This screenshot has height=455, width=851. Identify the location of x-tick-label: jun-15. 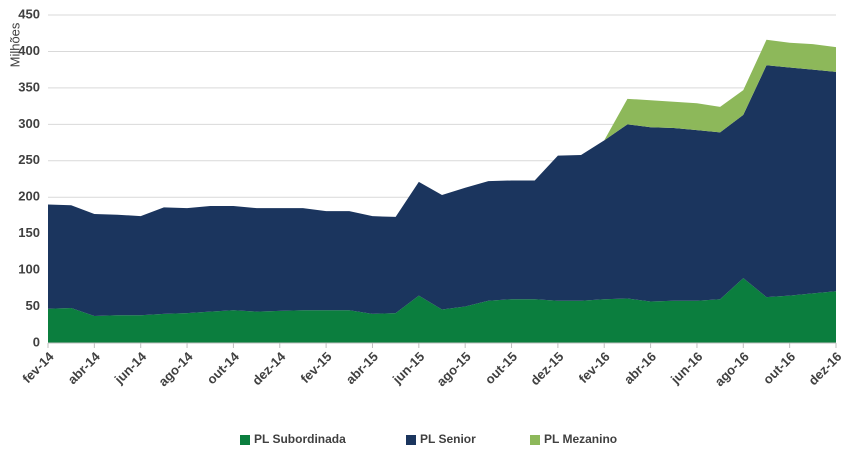
(408, 368).